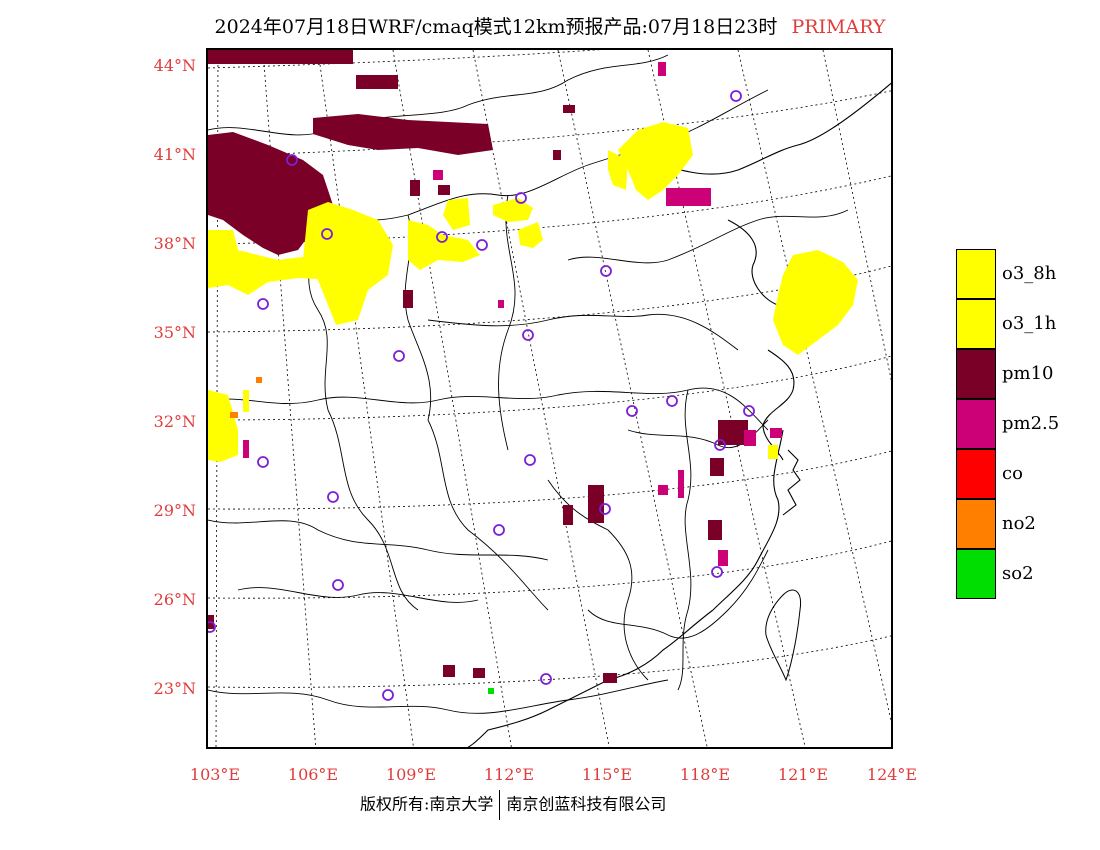  I want to click on lat-label-23: 23°N, so click(174, 688).